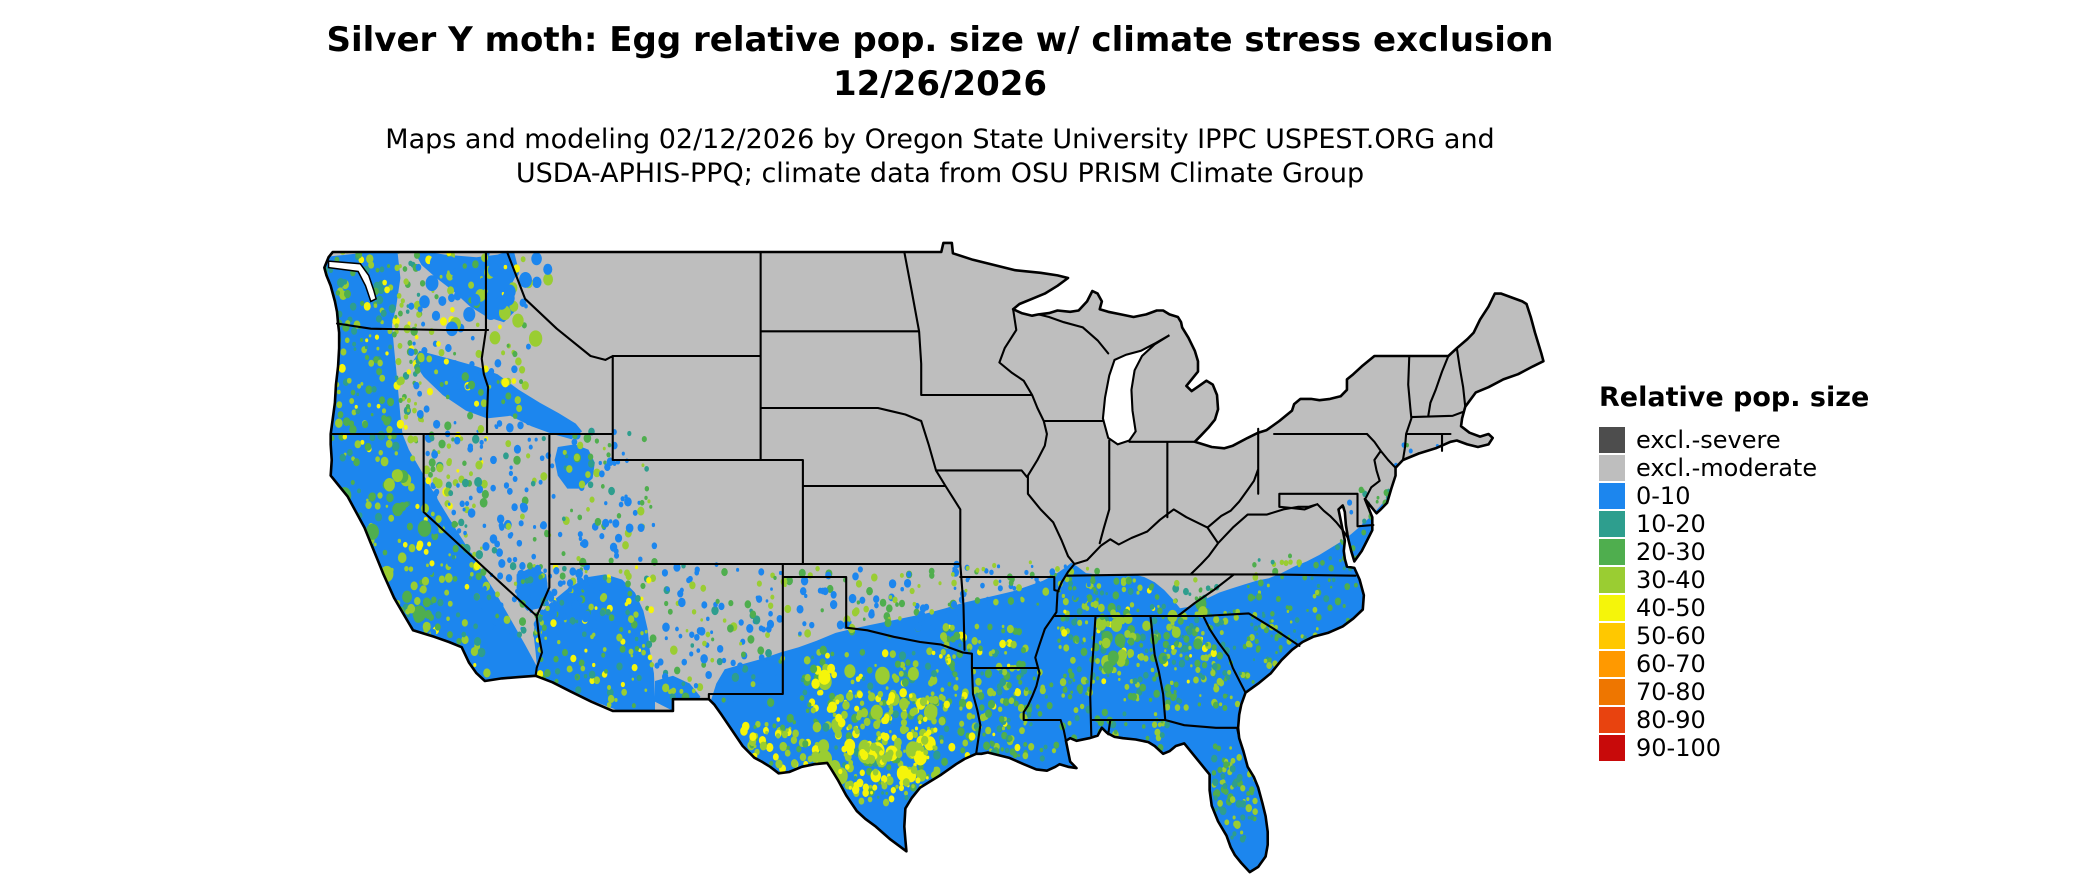 The height and width of the screenshot is (892, 2100). What do you see at coordinates (1671, 580) in the screenshot?
I see `legend-label: 30-40` at bounding box center [1671, 580].